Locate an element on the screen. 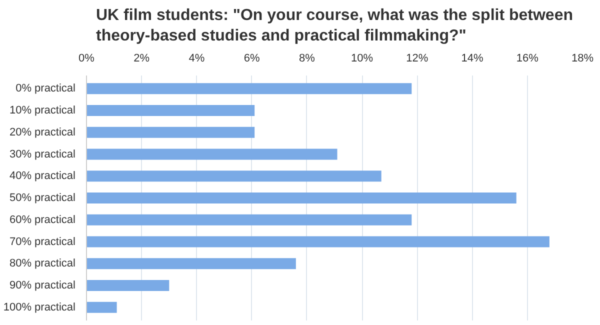  y-tick-label: 100% practical is located at coordinates (39, 307).